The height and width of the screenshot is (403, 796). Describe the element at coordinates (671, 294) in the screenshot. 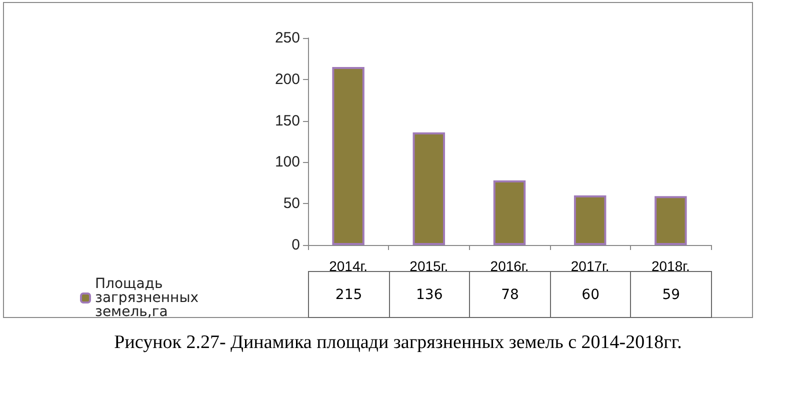

I see `data-label: 59` at that location.